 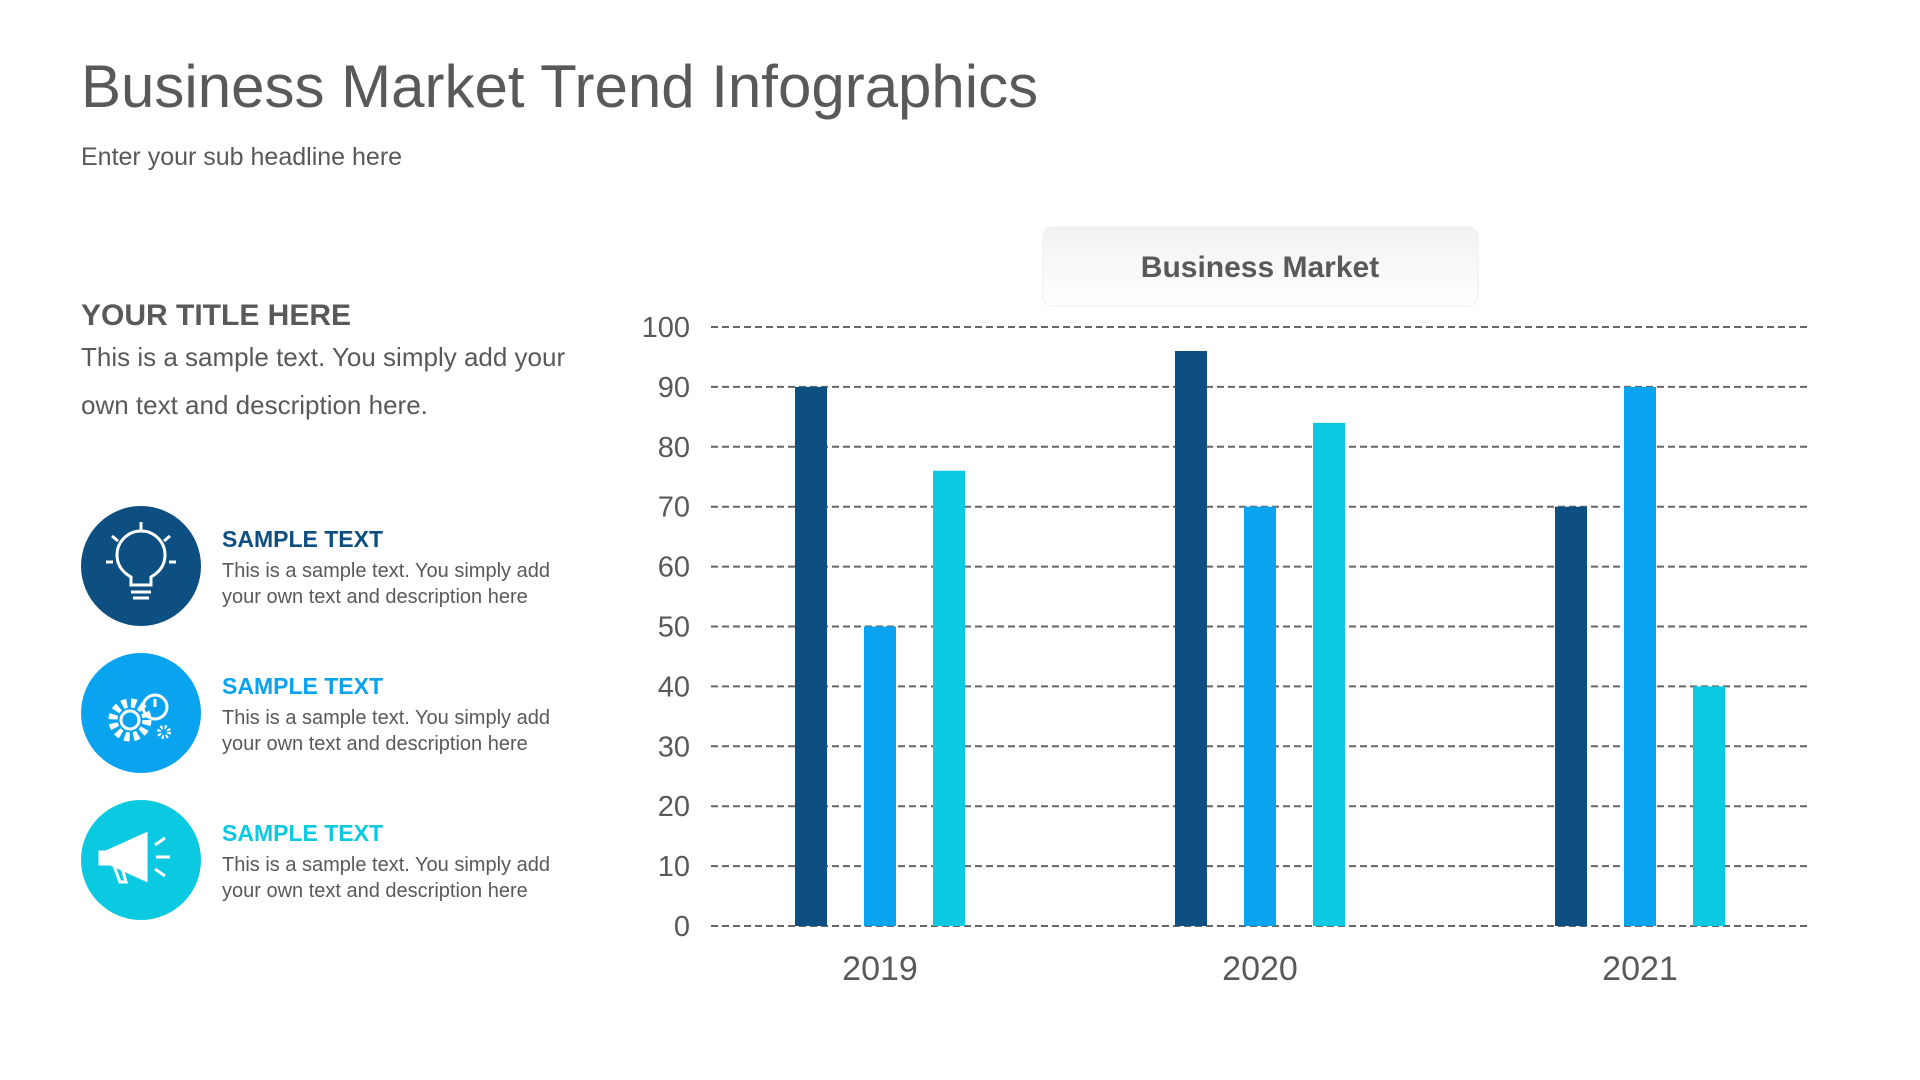 What do you see at coordinates (674, 568) in the screenshot?
I see `y-tick-label: 60` at bounding box center [674, 568].